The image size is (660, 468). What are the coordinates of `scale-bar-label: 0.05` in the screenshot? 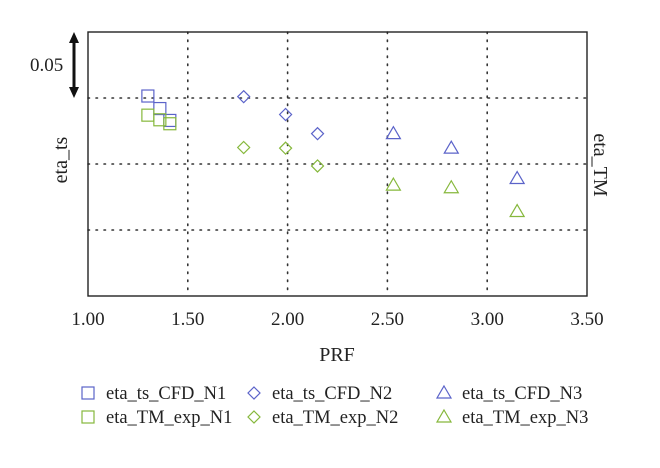 It's located at (46, 65).